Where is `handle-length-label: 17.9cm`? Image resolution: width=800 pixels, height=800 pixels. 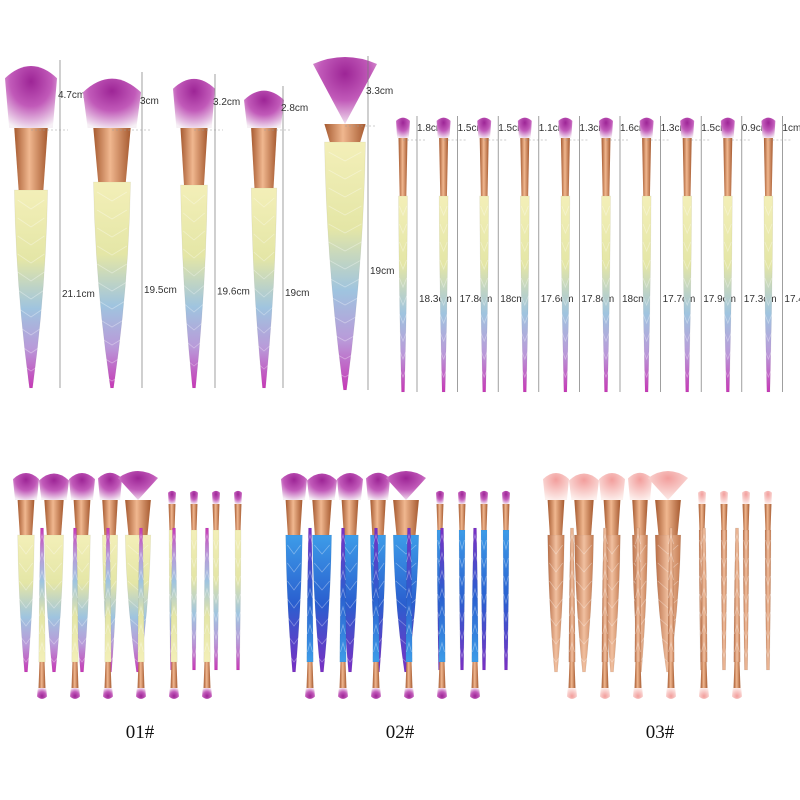 handle-length-label: 17.9cm is located at coordinates (719, 299).